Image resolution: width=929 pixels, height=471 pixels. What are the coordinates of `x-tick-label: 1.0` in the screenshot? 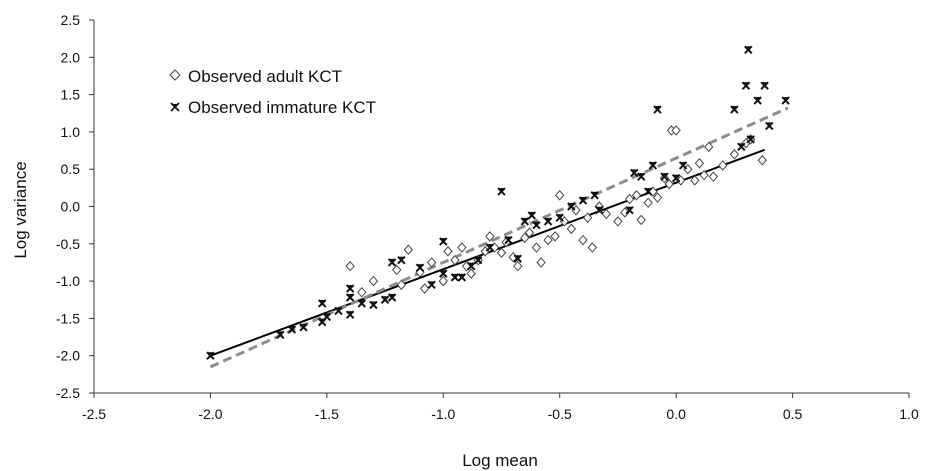 It's located at (909, 414).